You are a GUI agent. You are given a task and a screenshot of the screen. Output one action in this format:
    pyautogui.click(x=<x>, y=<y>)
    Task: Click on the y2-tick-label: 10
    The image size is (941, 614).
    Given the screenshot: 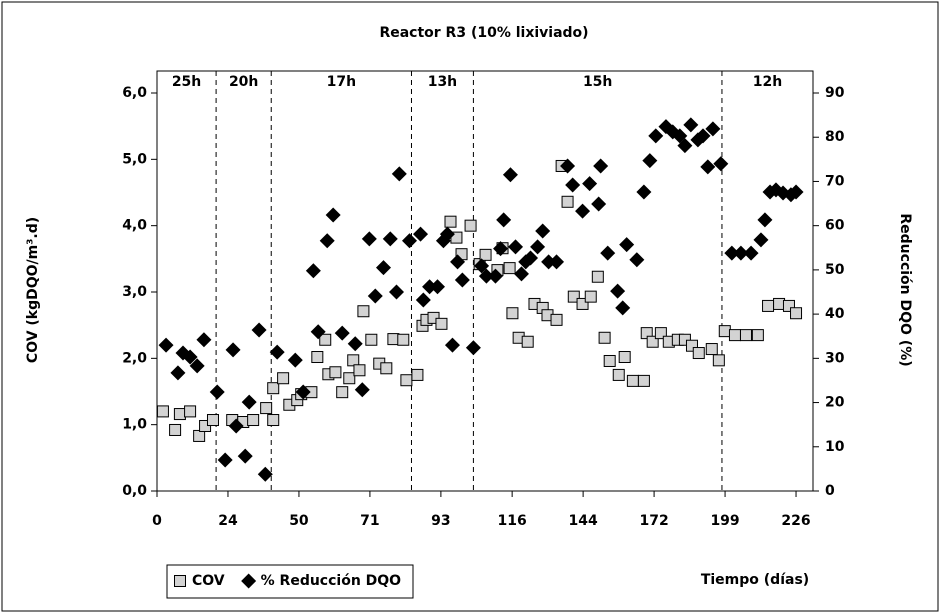 What is the action you would take?
    pyautogui.click(x=835, y=447)
    